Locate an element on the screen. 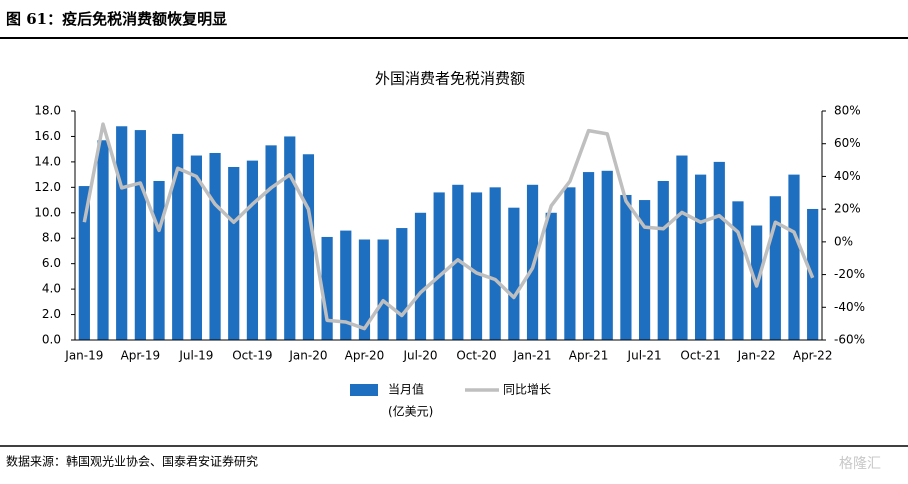 Image resolution: width=908 pixels, height=484 pixels. x-tick-label: Jul-20 is located at coordinates (419, 356).